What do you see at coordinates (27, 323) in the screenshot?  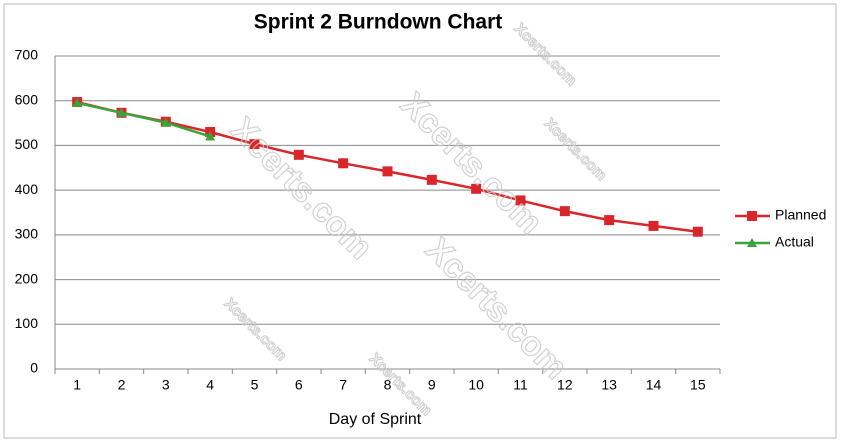 I see `y-tick-label: 100` at bounding box center [27, 323].